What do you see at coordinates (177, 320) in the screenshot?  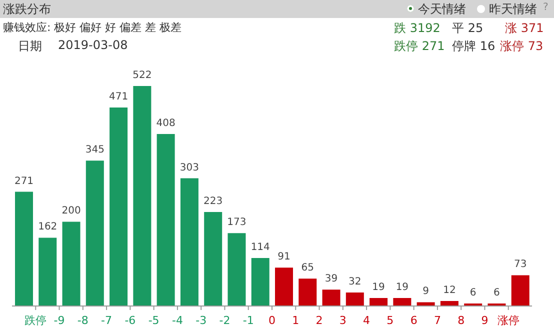 I see `x-tick-label: -4` at bounding box center [177, 320].